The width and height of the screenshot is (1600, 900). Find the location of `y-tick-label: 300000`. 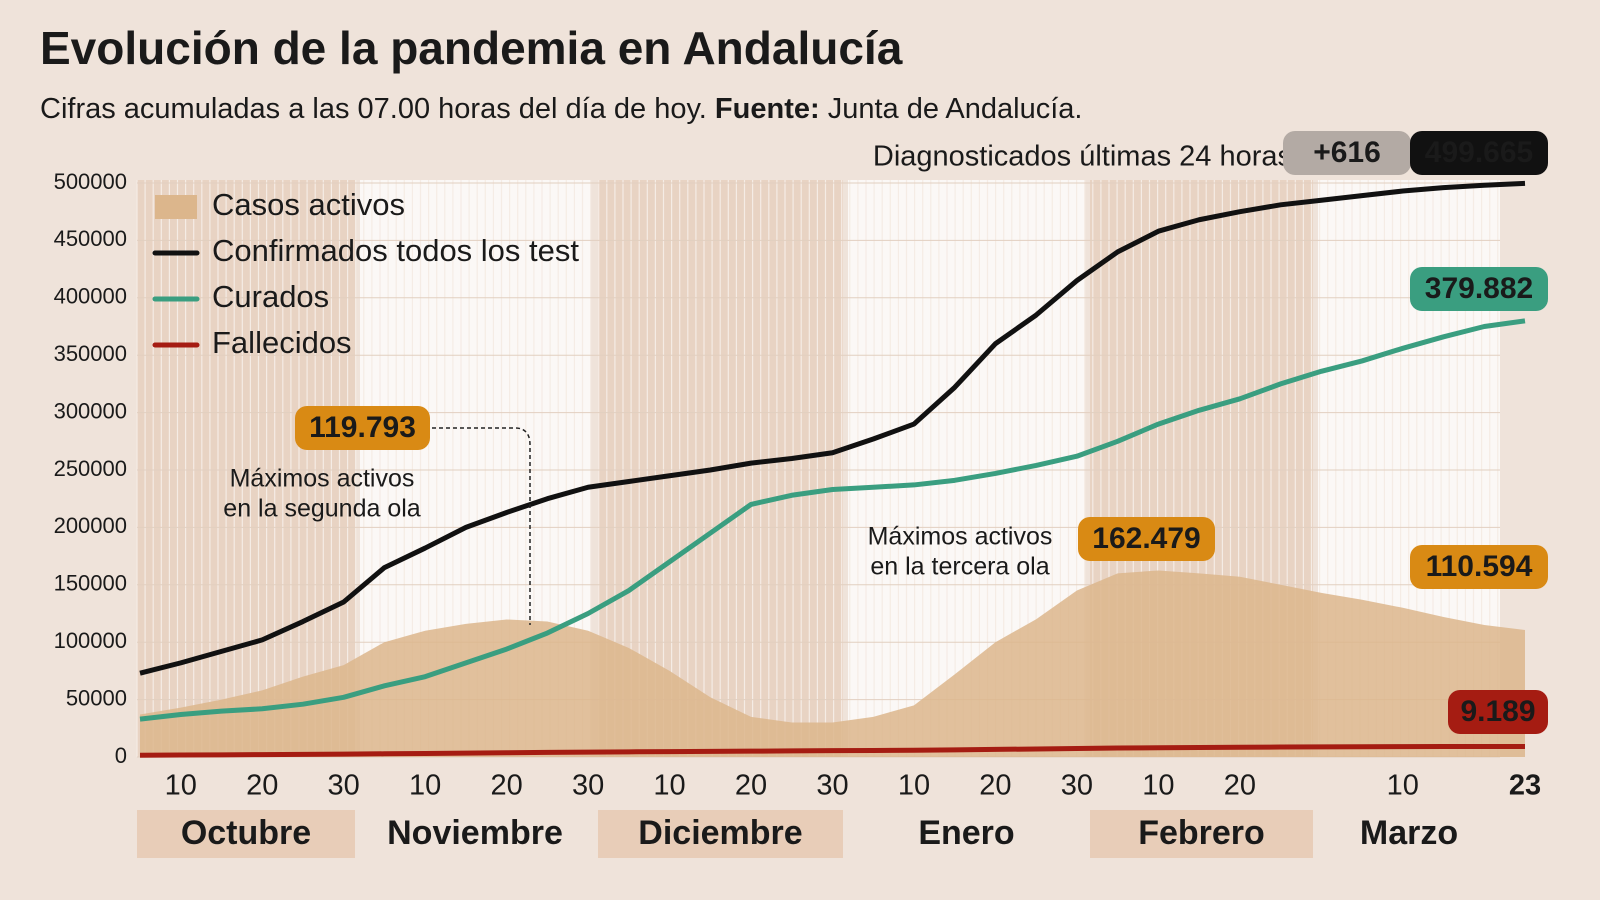

y-tick-label: 300000 is located at coordinates (90, 410).